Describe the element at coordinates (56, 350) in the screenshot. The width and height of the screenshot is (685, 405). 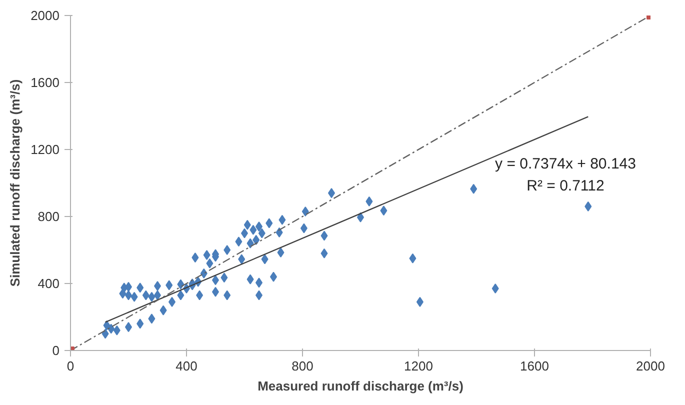
I see `y-tick-label: 0` at that location.